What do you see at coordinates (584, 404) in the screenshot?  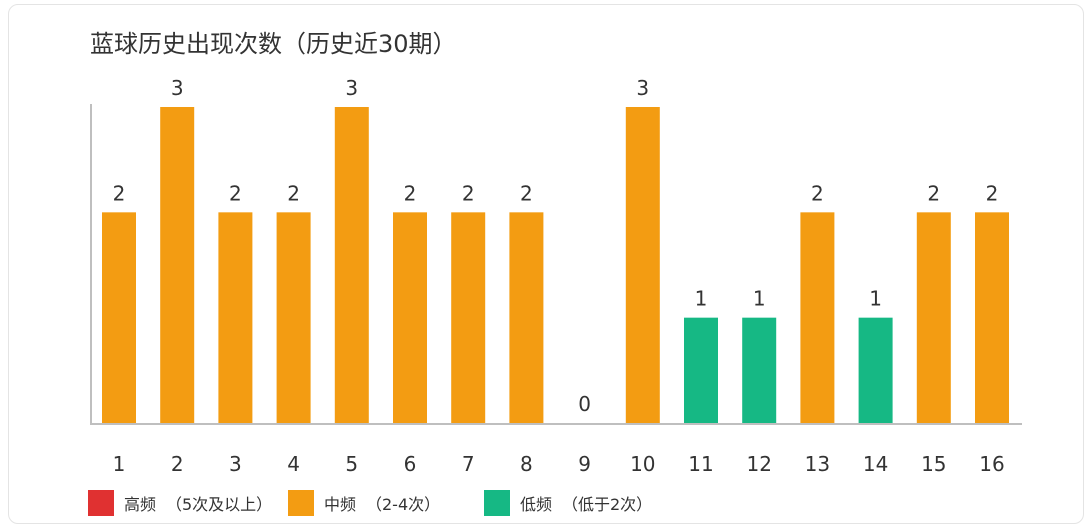 I see `data-label-9: 0` at bounding box center [584, 404].